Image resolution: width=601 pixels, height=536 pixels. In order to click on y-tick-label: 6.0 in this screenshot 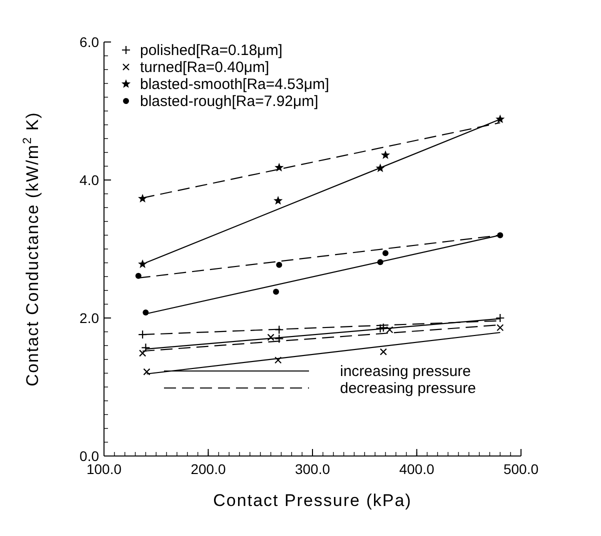, I will do `click(90, 42)`.